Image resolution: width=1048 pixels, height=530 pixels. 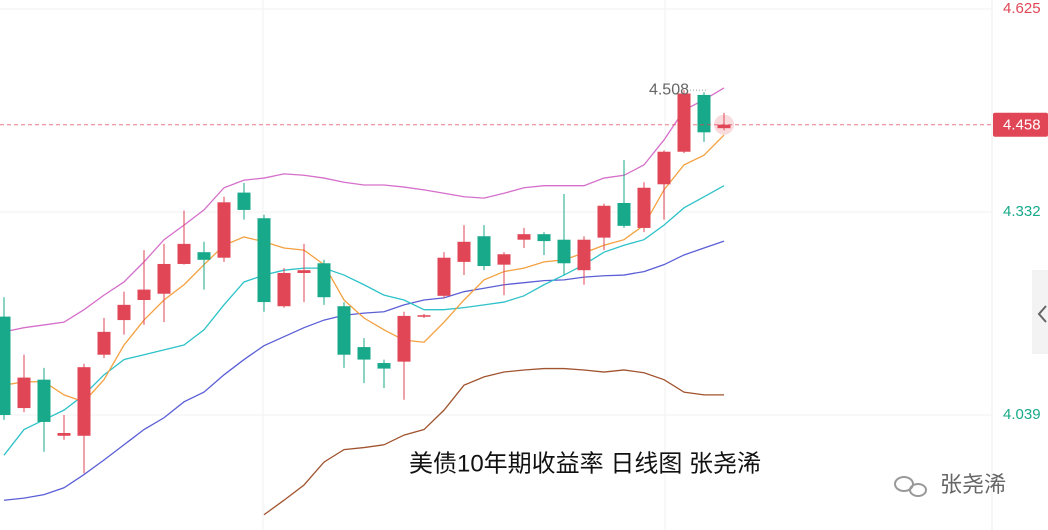 I want to click on max-label: 4.508, so click(x=669, y=89).